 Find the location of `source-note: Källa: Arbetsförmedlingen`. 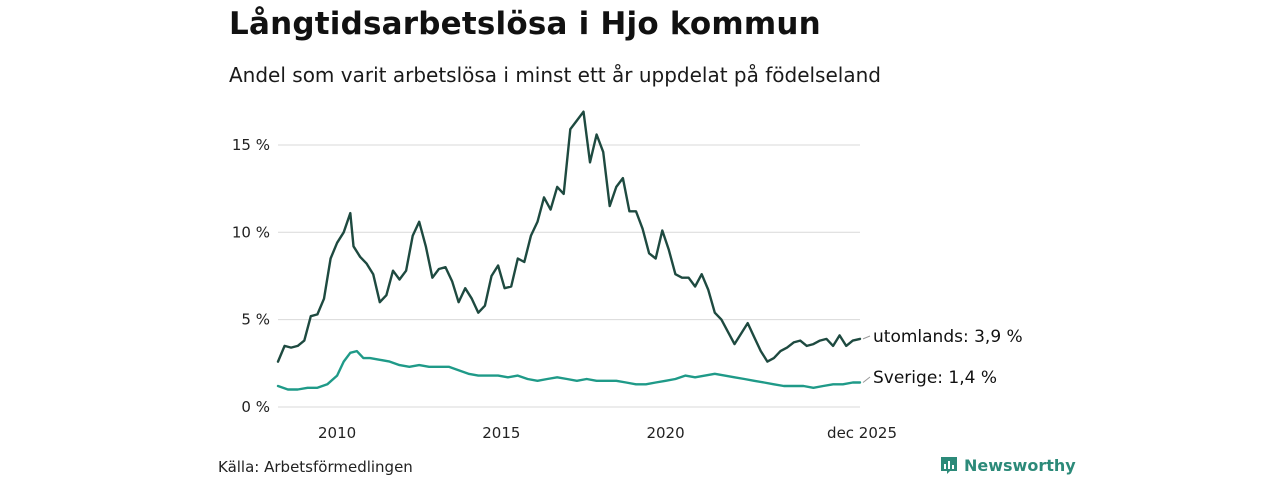

source-note: Källa: Arbetsförmedlingen is located at coordinates (315, 467).